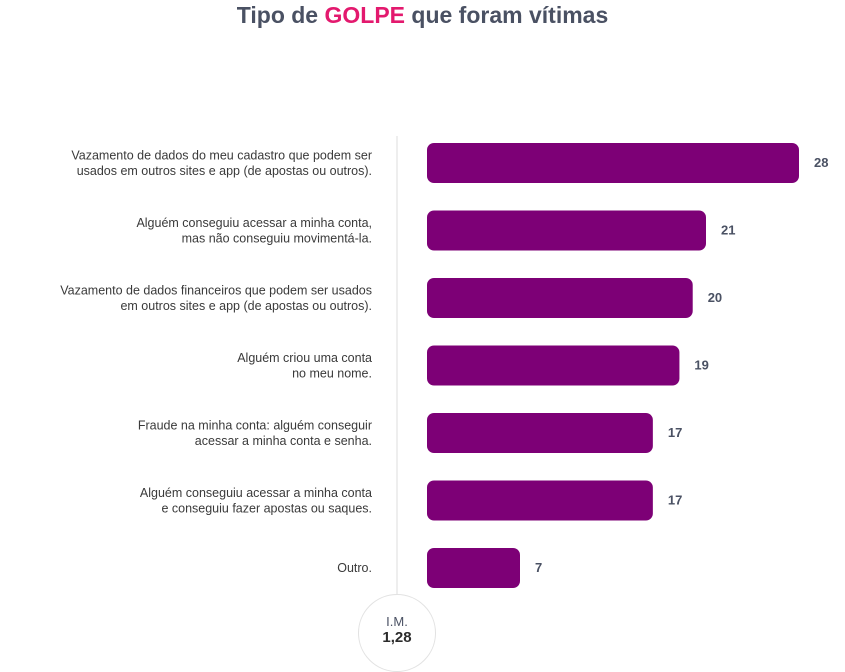 The width and height of the screenshot is (845, 672). I want to click on value-label-3: 19, so click(701, 365).